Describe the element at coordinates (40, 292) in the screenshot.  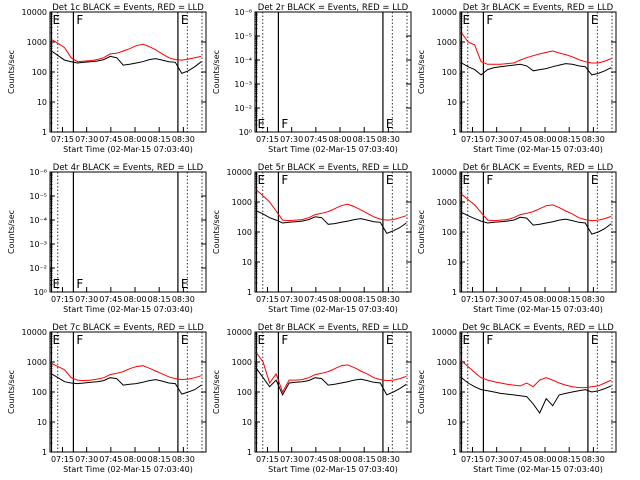
I see `y-tick-label: 10⁰` at that location.